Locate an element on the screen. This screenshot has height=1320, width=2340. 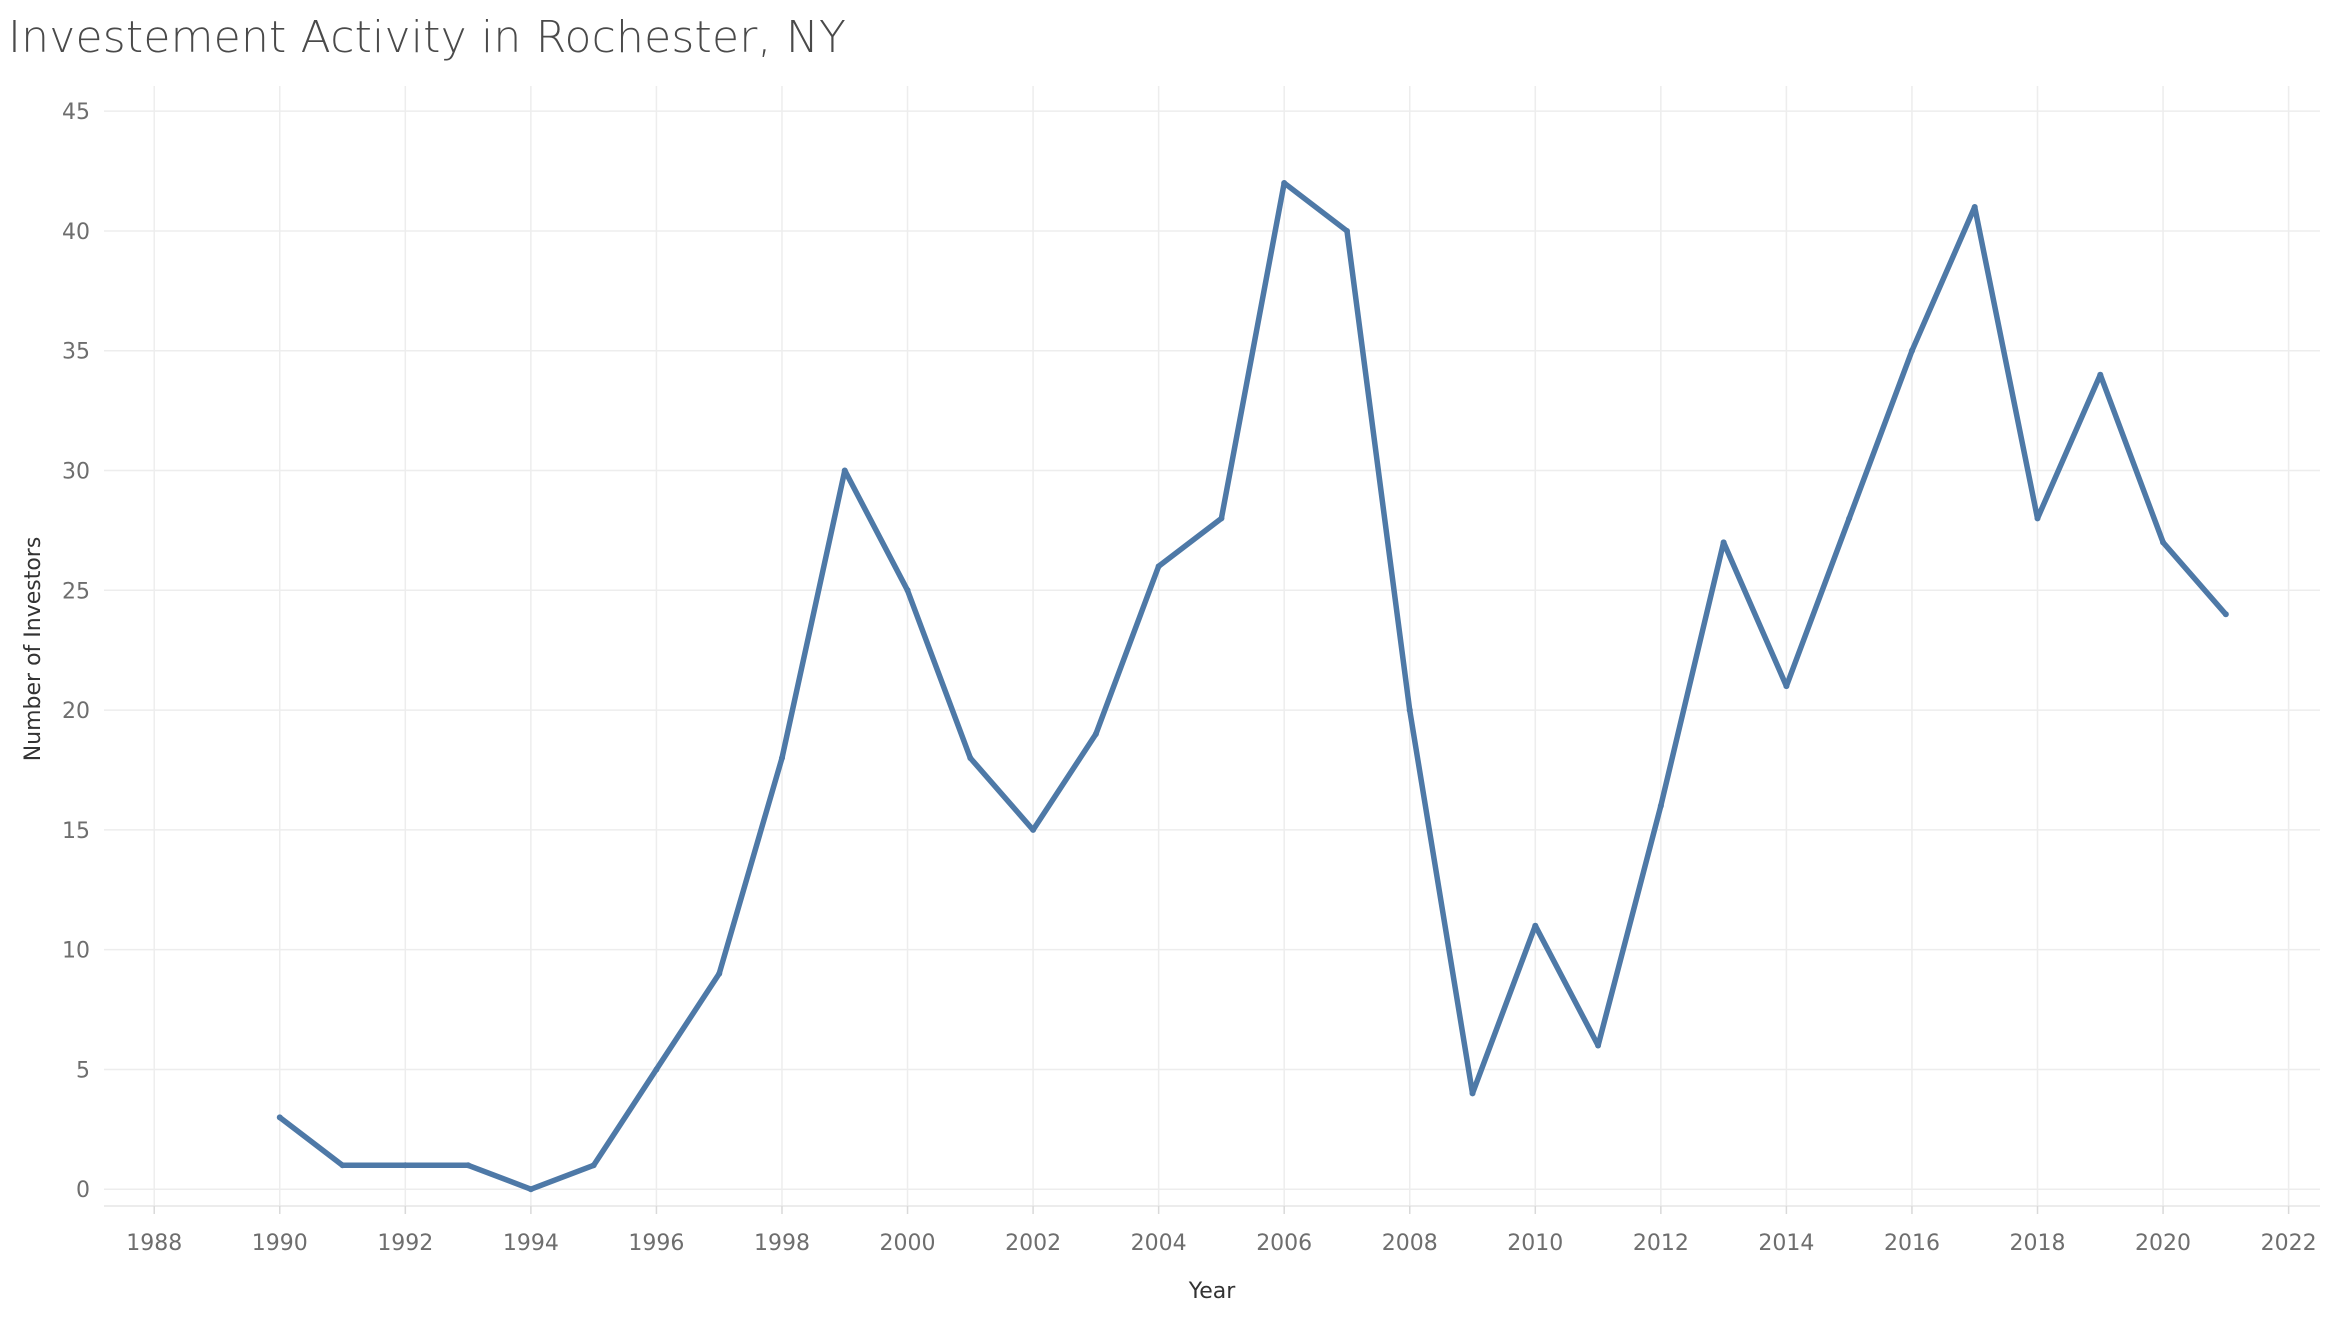
x-tick-label: 2022 is located at coordinates (2289, 1243).